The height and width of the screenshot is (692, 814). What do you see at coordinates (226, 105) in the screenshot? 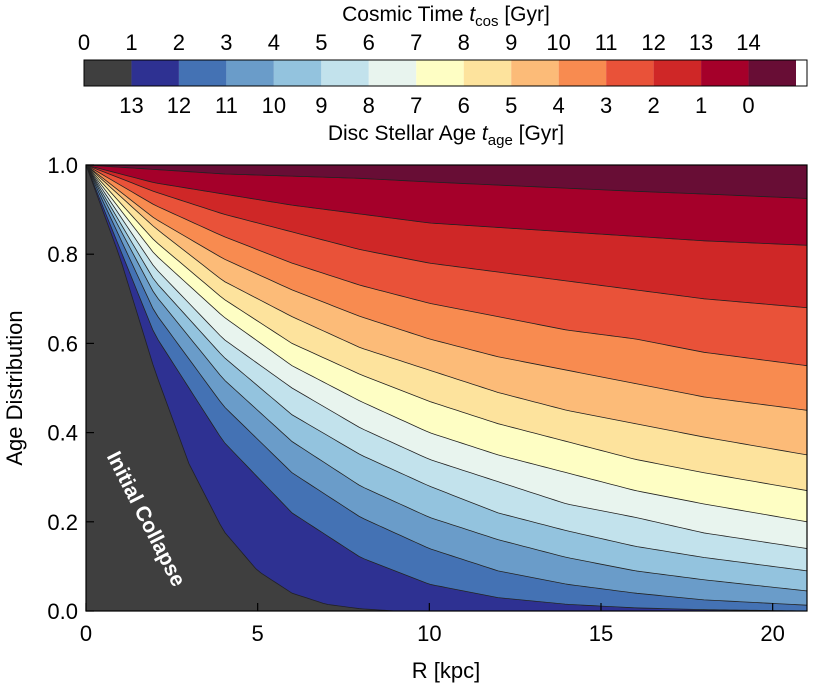
I see `stellar-age-tick-label: 11` at bounding box center [226, 105].